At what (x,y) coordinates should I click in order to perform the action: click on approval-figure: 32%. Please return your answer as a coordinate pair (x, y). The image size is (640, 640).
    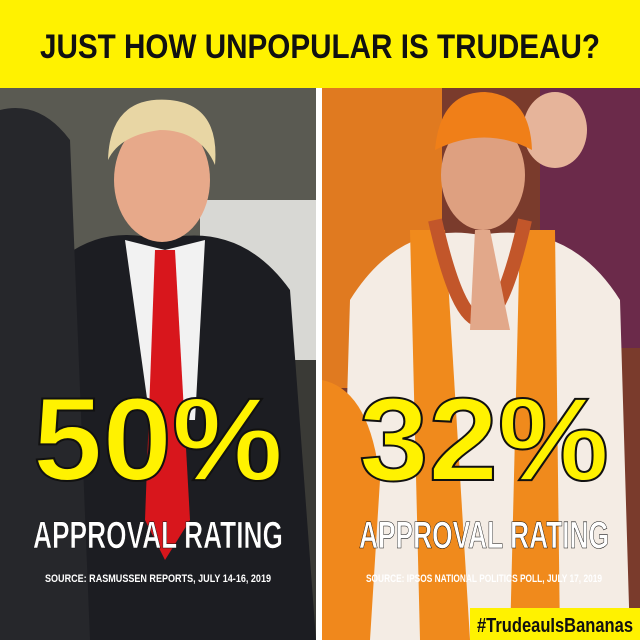
    Looking at the image, I should click on (484, 440).